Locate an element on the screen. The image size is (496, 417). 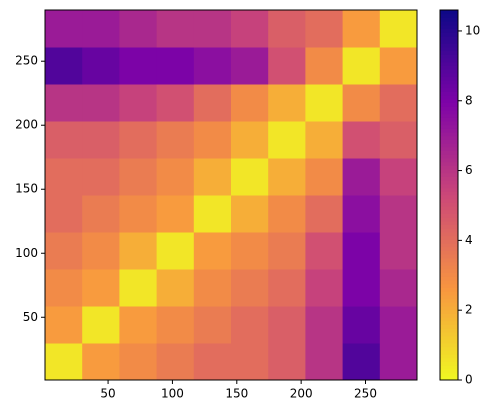
y-tick-label: 150 is located at coordinates (26, 189).